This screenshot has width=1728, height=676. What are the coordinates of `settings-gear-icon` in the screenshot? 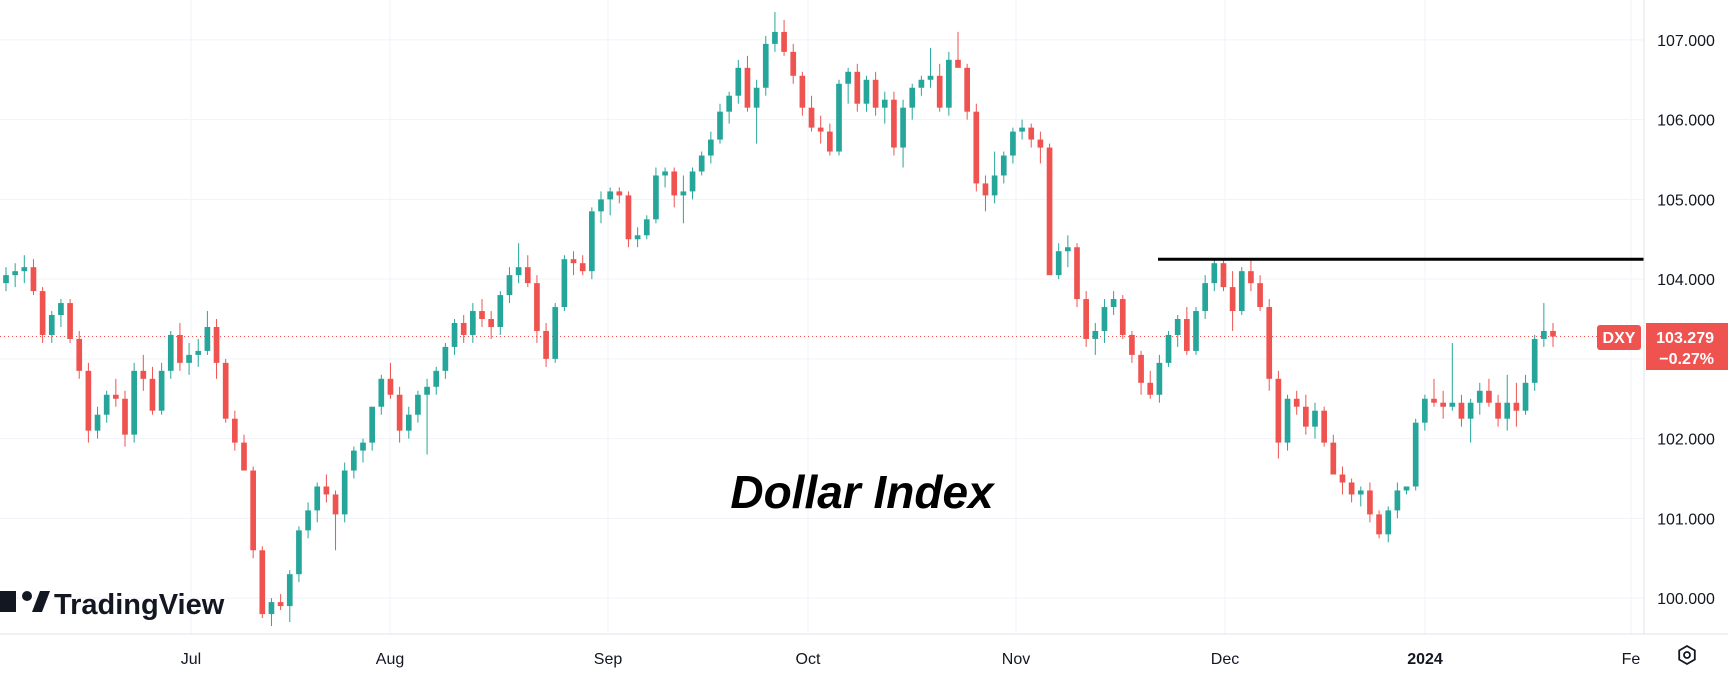 It's located at (1687, 655).